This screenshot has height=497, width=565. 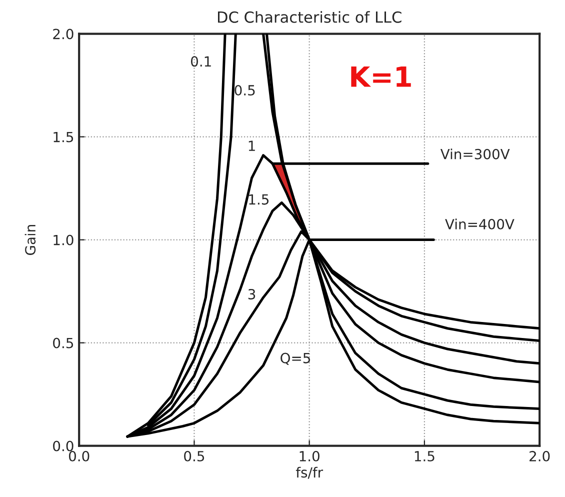 I want to click on x-tick-label: 2.0, so click(x=540, y=456).